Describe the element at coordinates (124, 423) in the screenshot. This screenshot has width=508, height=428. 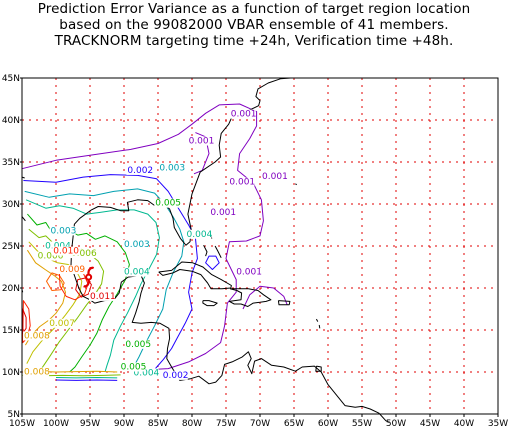
I see `lon-tick-label: 90W` at that location.